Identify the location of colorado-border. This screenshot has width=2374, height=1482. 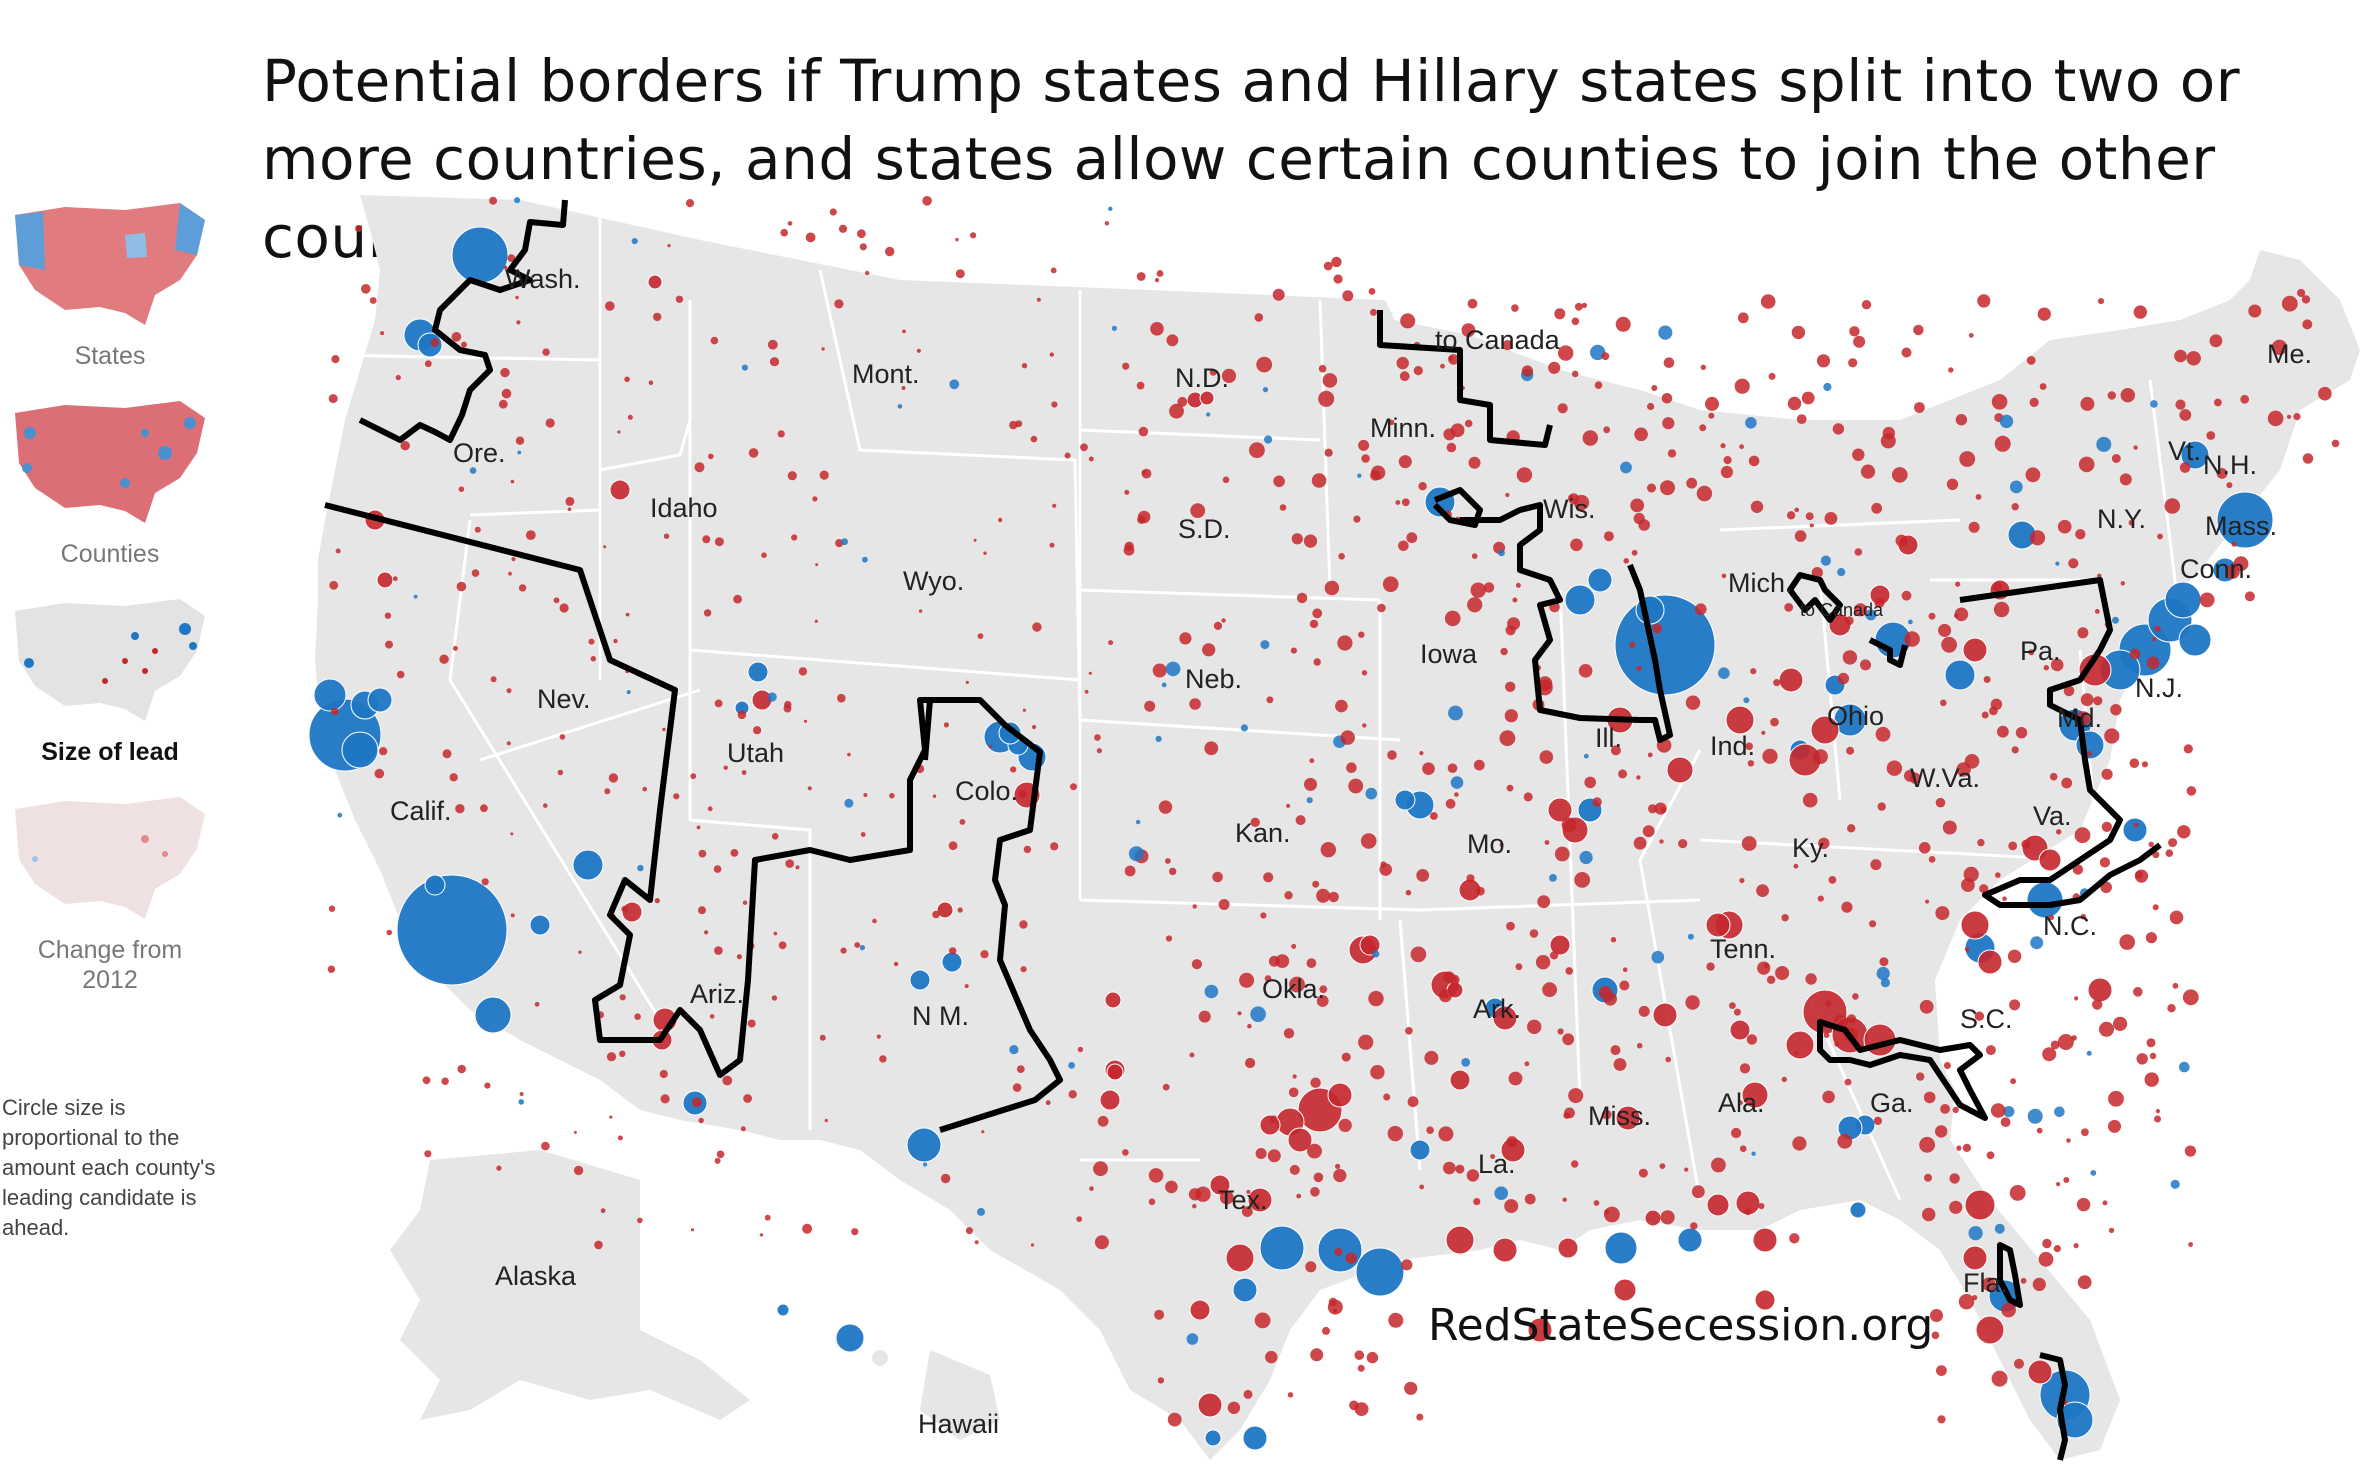
(927, 730).